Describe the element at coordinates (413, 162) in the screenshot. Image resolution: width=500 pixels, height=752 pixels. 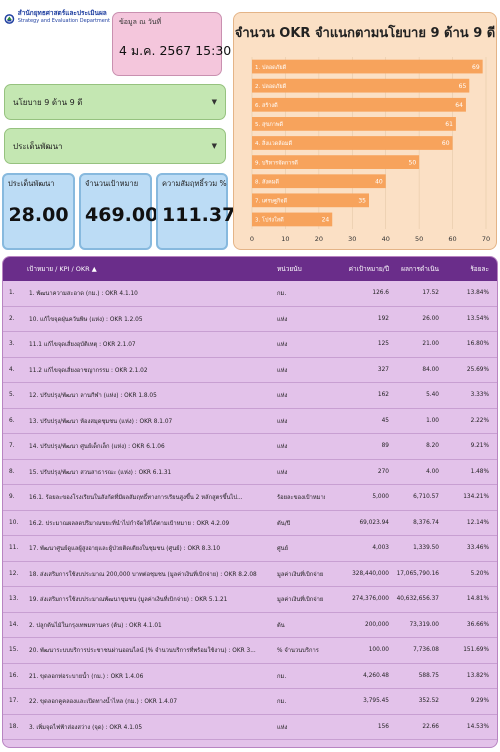
I see `value-label: 50` at that location.